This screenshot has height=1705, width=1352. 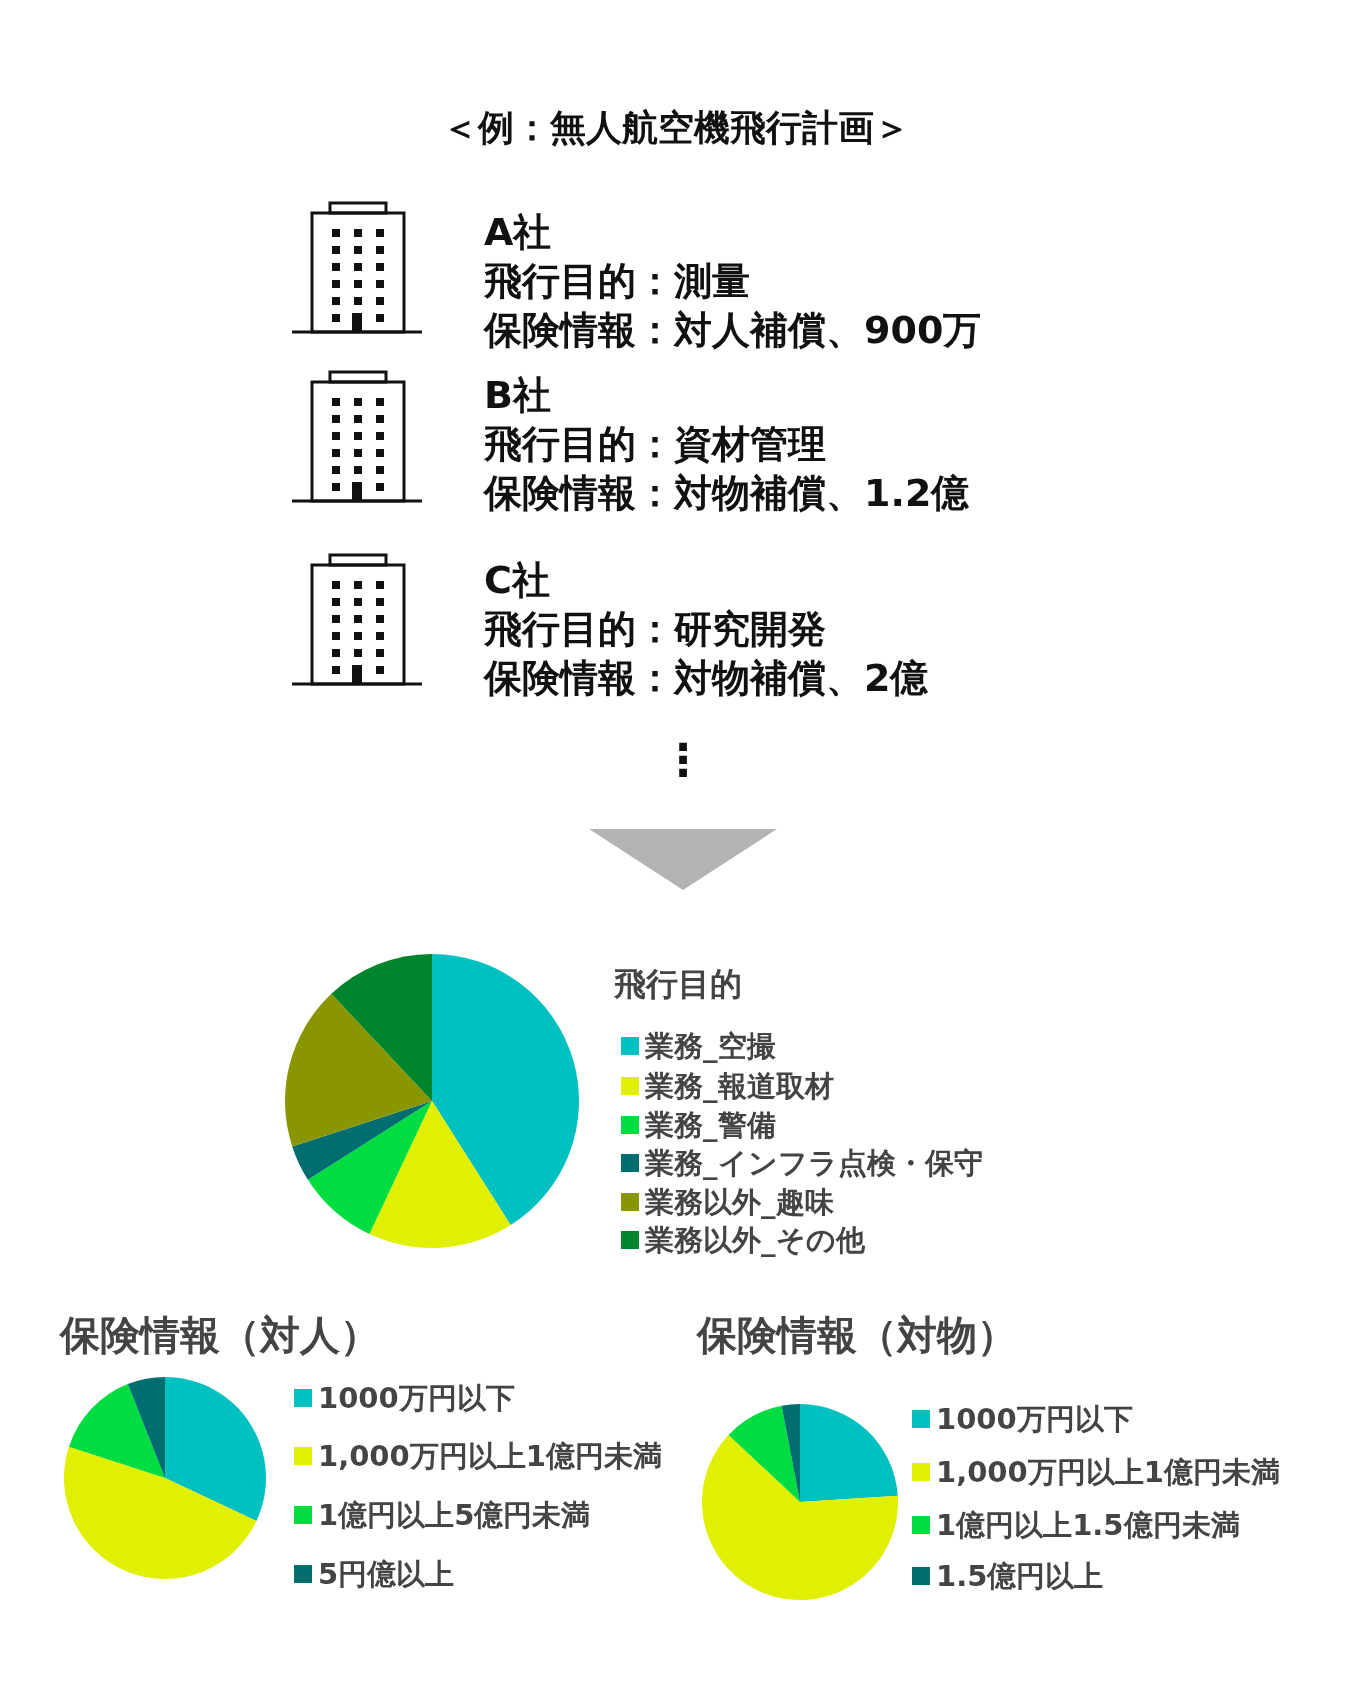 What do you see at coordinates (654, 444) in the screenshot?
I see `text: 飛行目的：資材管理` at bounding box center [654, 444].